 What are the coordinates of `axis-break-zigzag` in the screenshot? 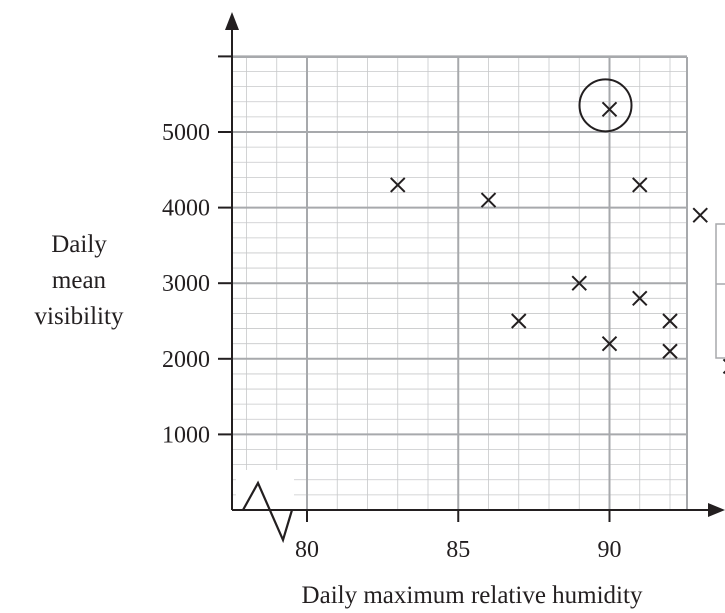 It's located at (268, 512).